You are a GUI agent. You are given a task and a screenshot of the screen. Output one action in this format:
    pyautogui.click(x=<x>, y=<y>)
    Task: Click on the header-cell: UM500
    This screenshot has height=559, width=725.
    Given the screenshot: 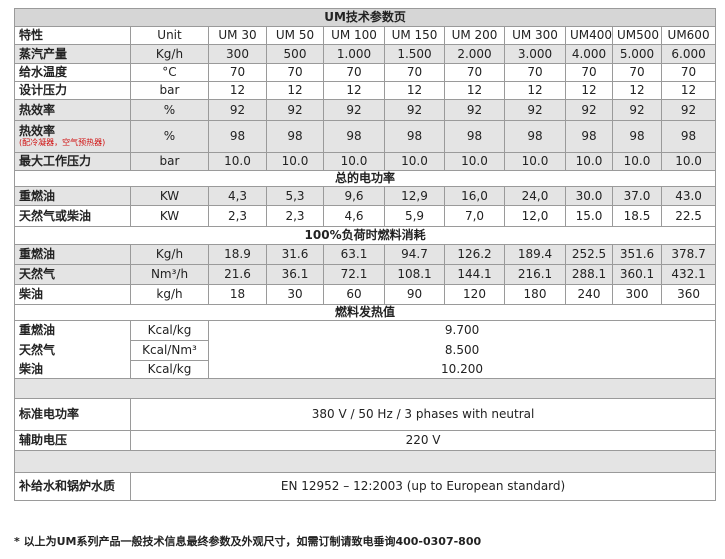 What is the action you would take?
    pyautogui.click(x=637, y=35)
    